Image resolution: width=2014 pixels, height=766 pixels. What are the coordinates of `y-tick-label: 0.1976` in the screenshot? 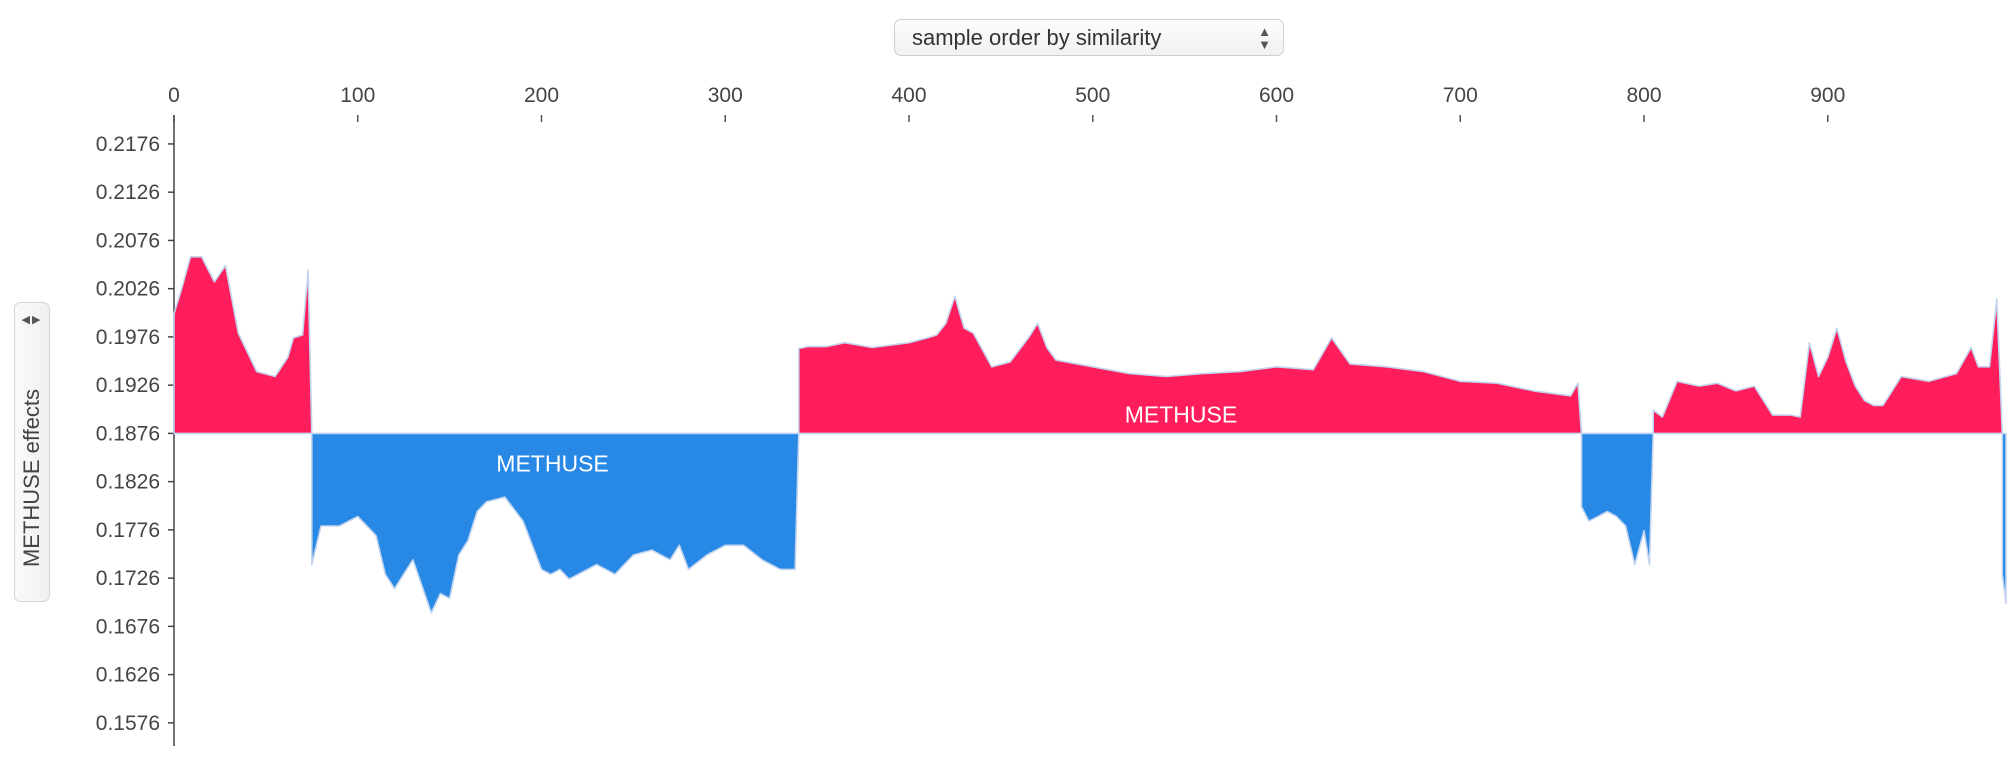 It's located at (128, 337).